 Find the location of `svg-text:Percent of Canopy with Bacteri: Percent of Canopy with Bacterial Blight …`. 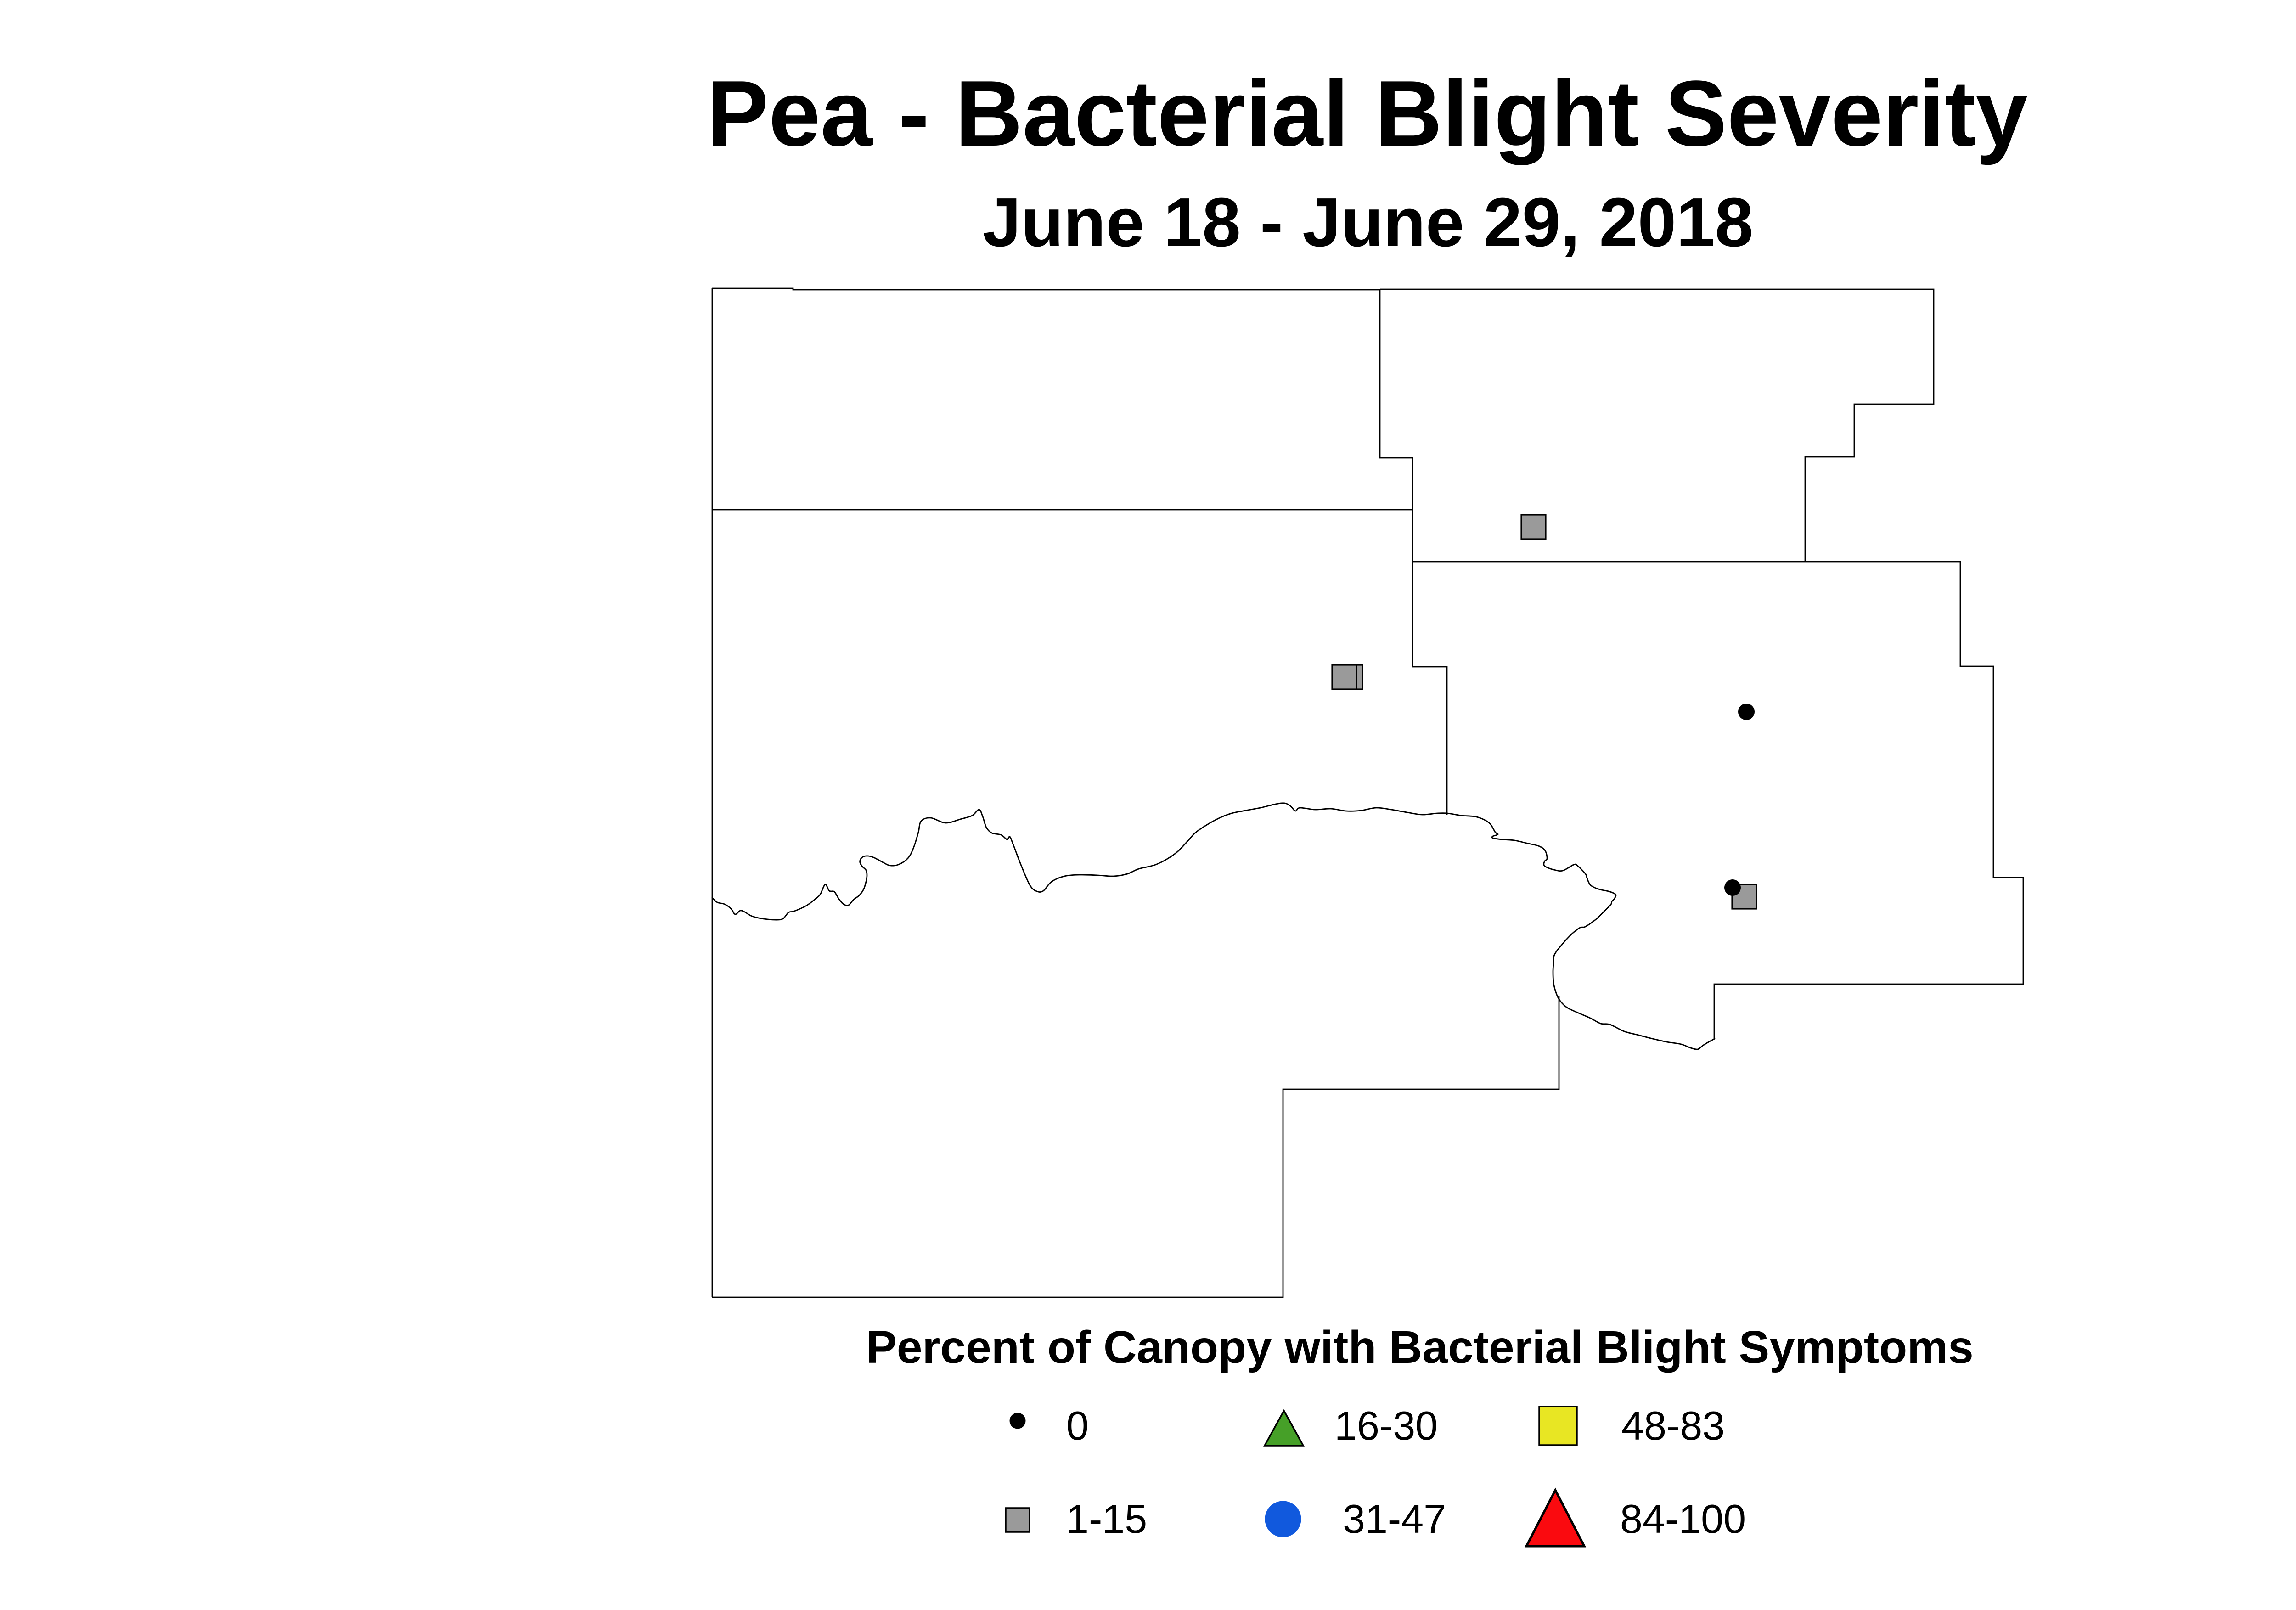

svg-text:Percent of Canopy with Bacteri: Percent of Canopy with Bacterial Blight … is located at coordinates (1420, 1347).